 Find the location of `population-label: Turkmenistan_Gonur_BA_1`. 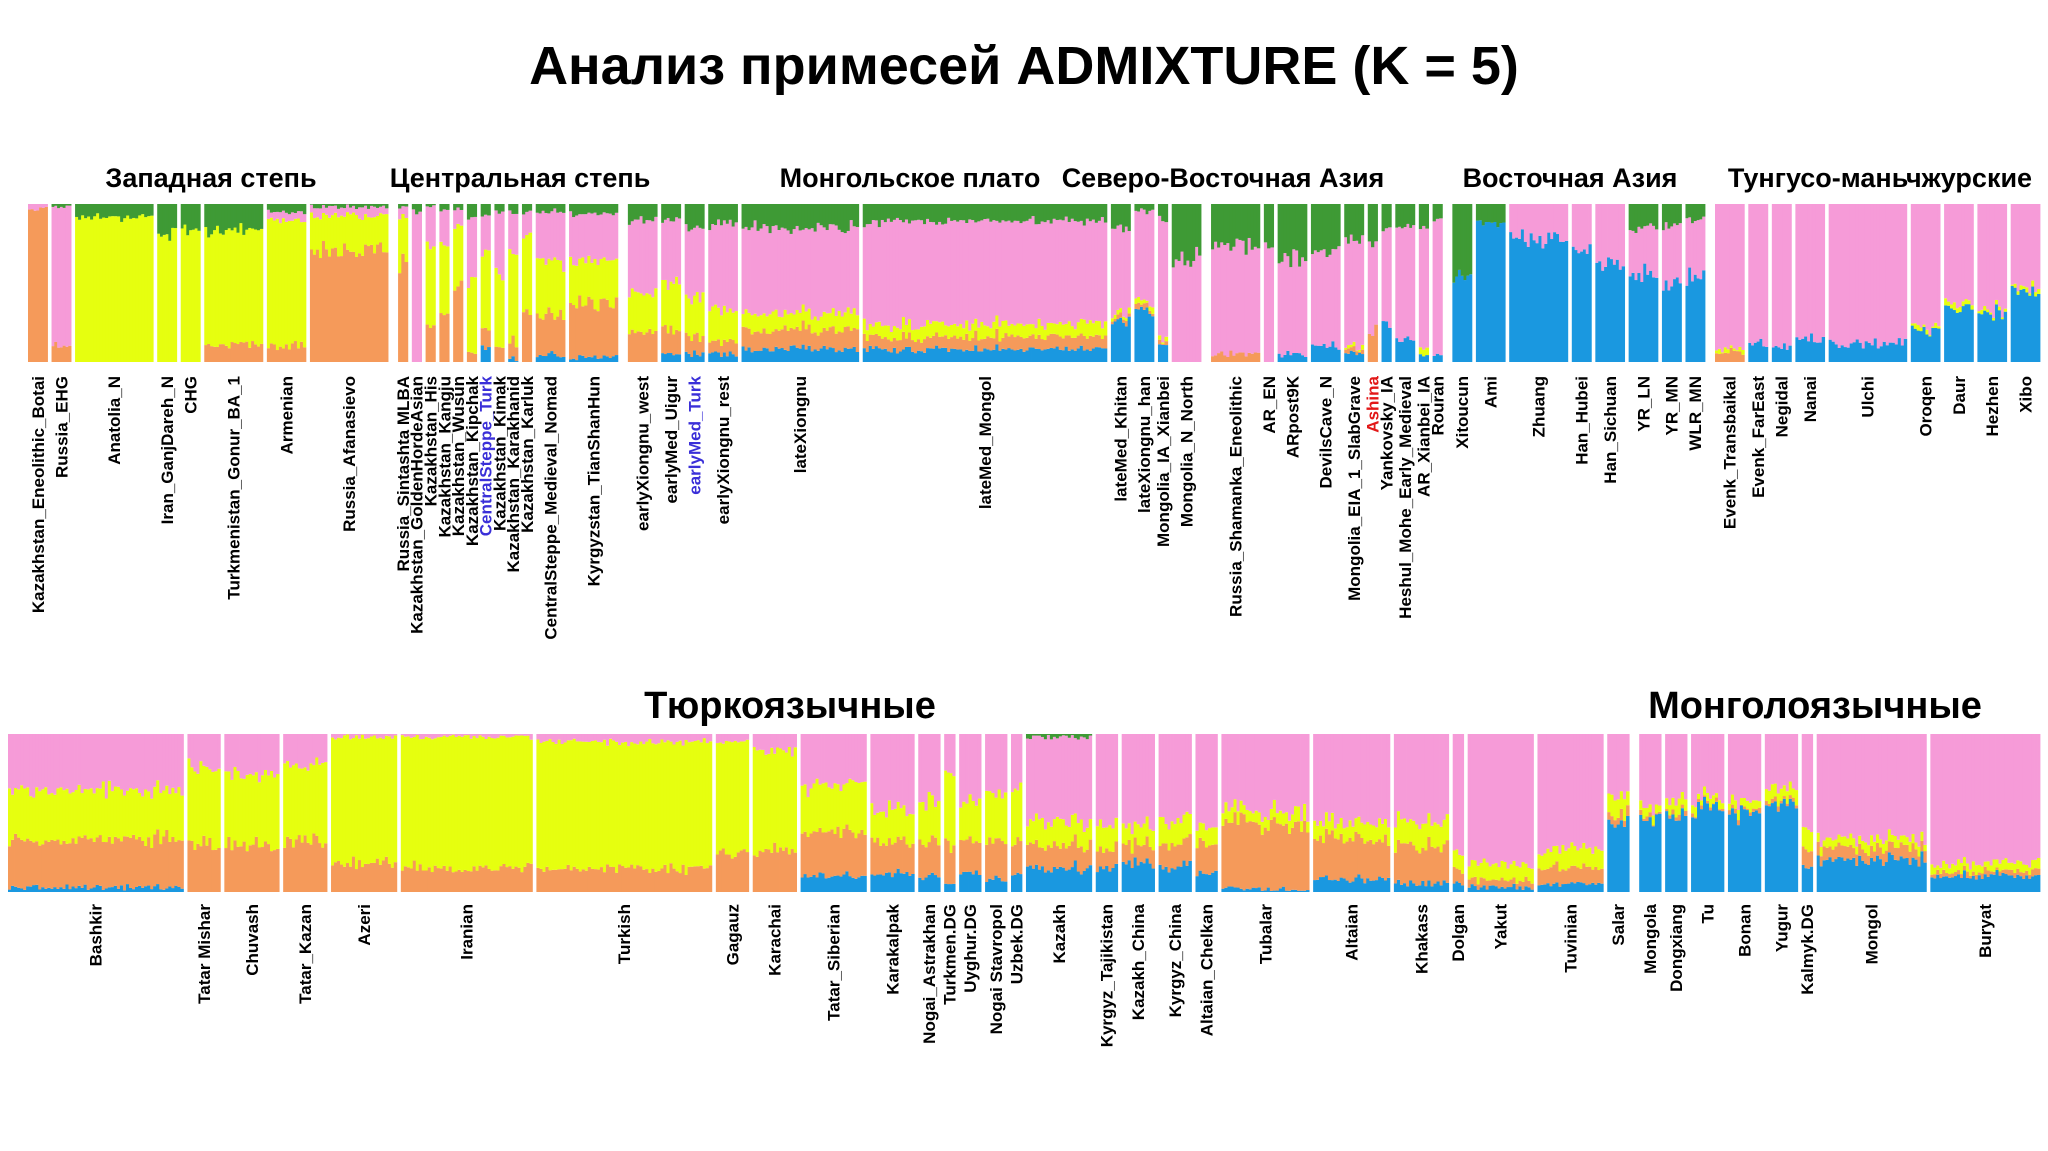

population-label: Turkmenistan_Gonur_BA_1 is located at coordinates (234, 488).